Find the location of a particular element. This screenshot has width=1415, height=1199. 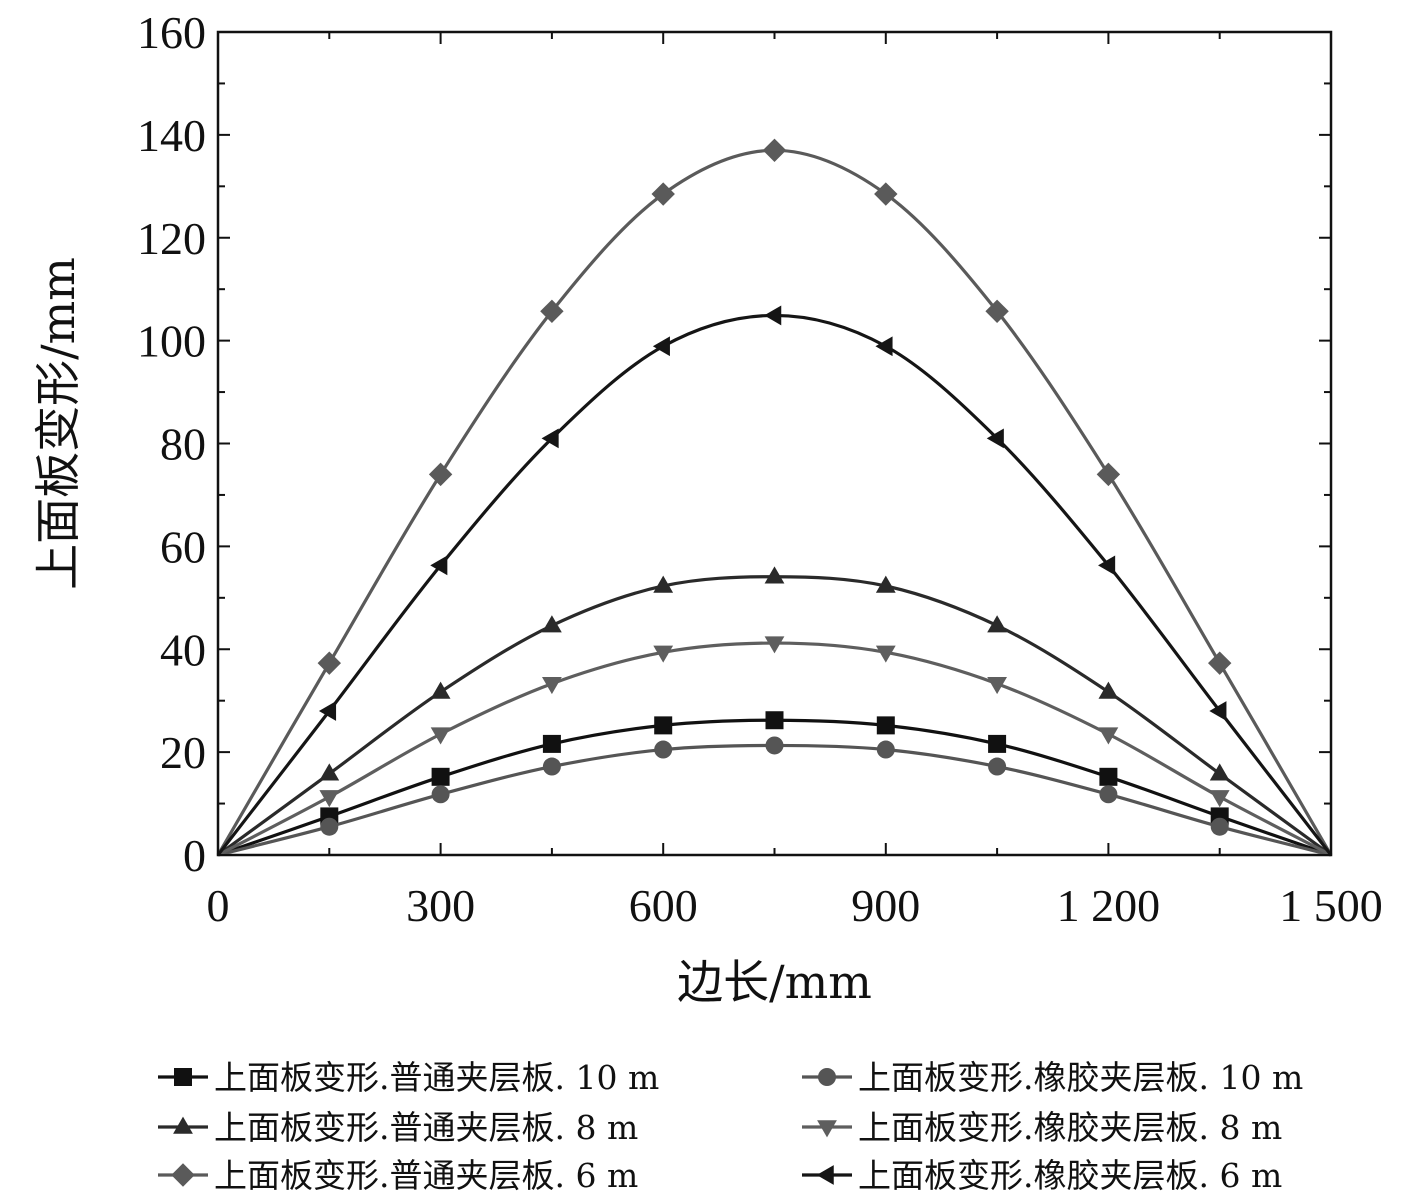

legend-label: 上面板变形.普通夹层板. 8 m is located at coordinates (426, 1127).